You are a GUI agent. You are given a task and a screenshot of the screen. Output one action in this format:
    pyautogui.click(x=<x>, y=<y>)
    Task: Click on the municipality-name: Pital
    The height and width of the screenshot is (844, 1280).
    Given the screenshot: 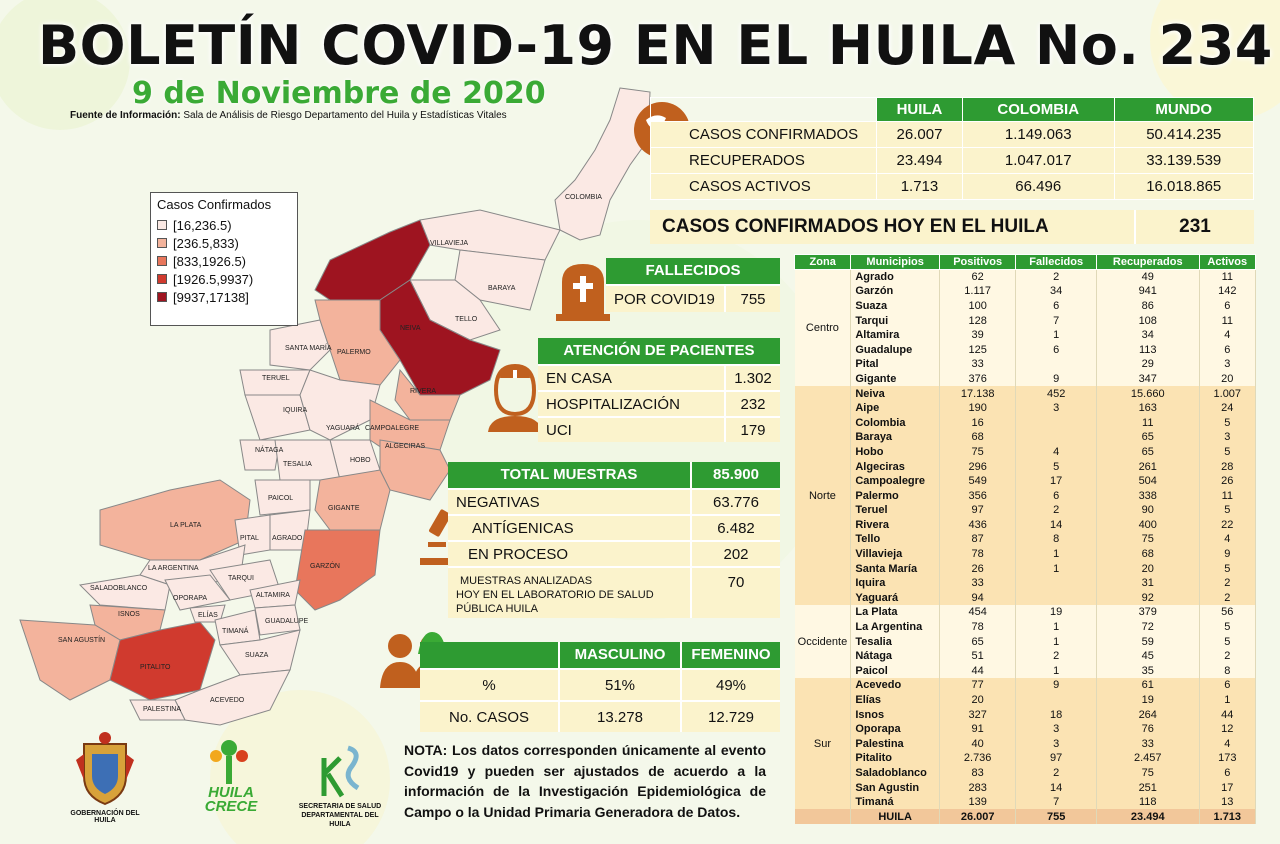 What is the action you would take?
    pyautogui.click(x=895, y=364)
    